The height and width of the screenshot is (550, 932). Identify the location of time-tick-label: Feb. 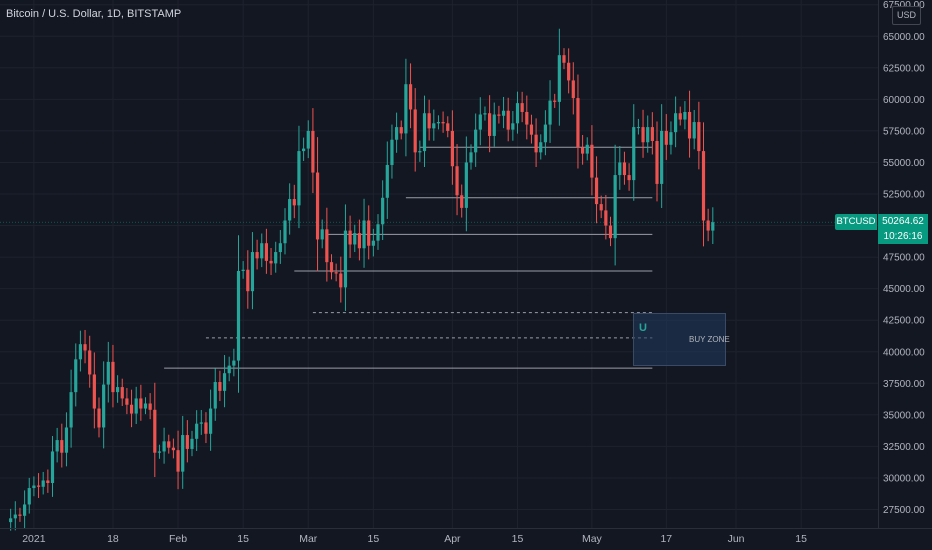
(178, 539).